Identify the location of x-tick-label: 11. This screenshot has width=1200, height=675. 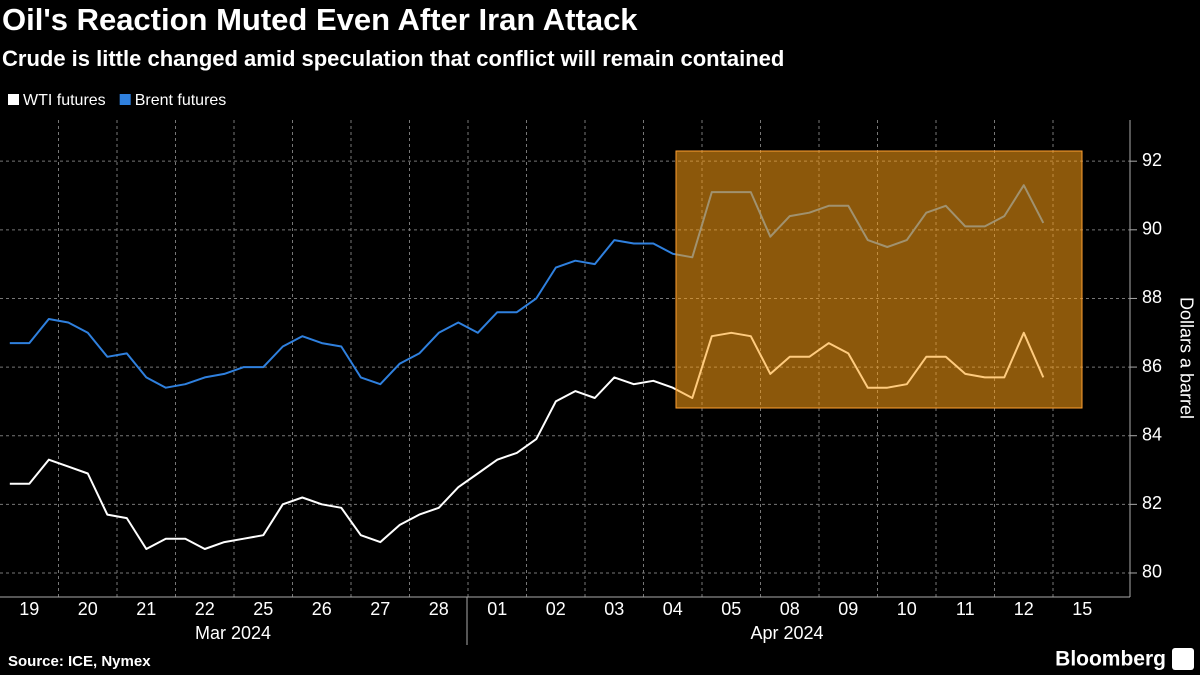
(965, 609).